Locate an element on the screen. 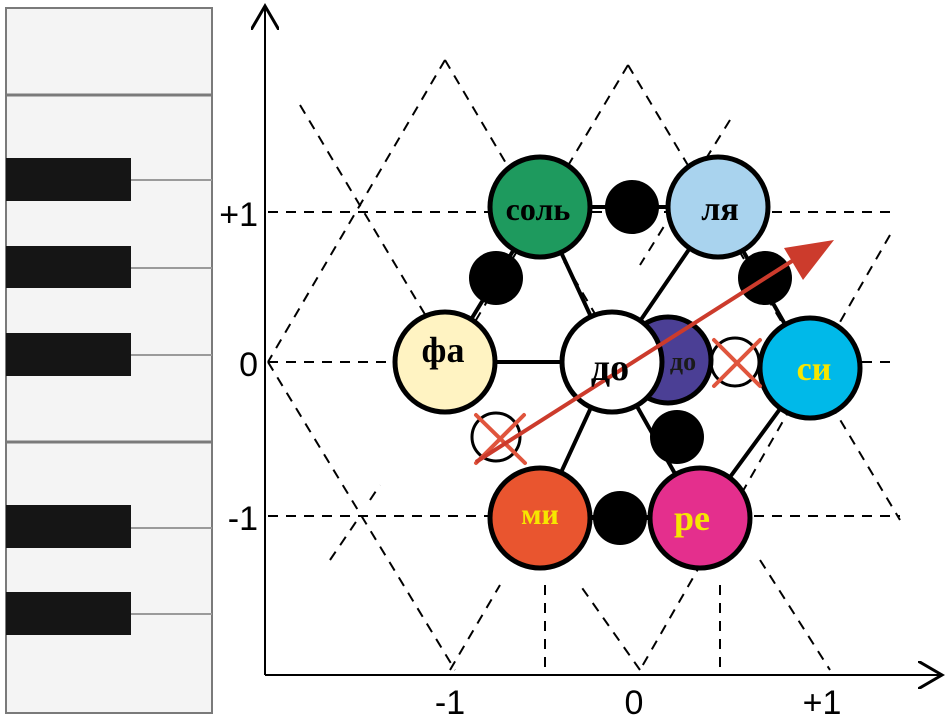 This screenshot has height=725, width=947. note-circle-mi is located at coordinates (540, 518).